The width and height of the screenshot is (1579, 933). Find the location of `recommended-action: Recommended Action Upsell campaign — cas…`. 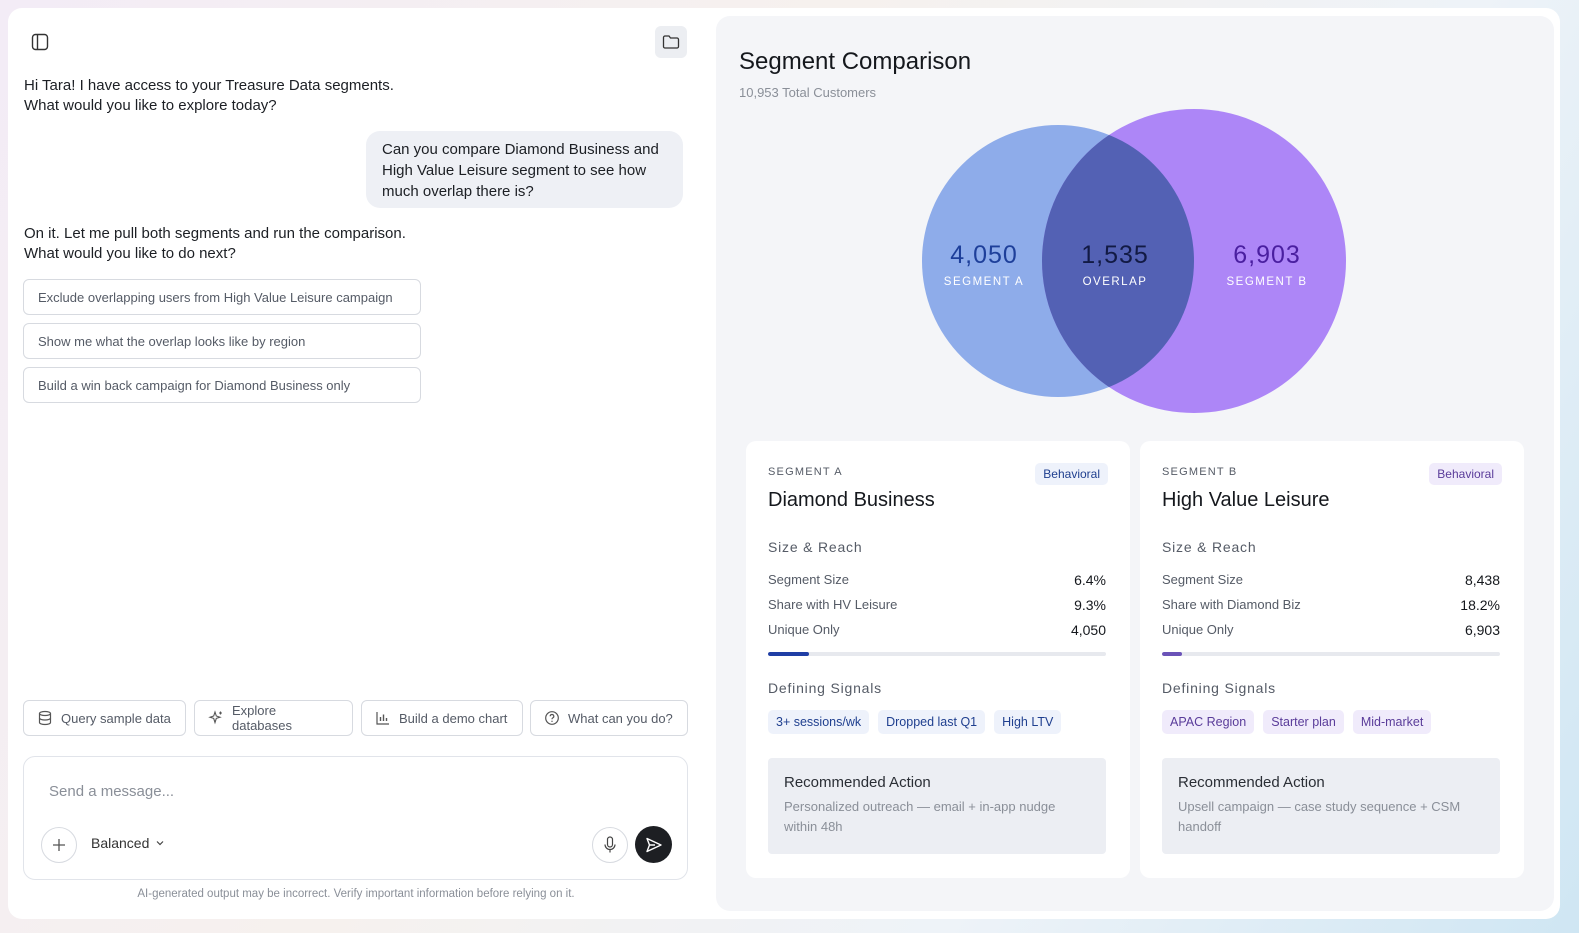

recommended-action: Recommended Action Upsell campaign — cas… is located at coordinates (1331, 806).